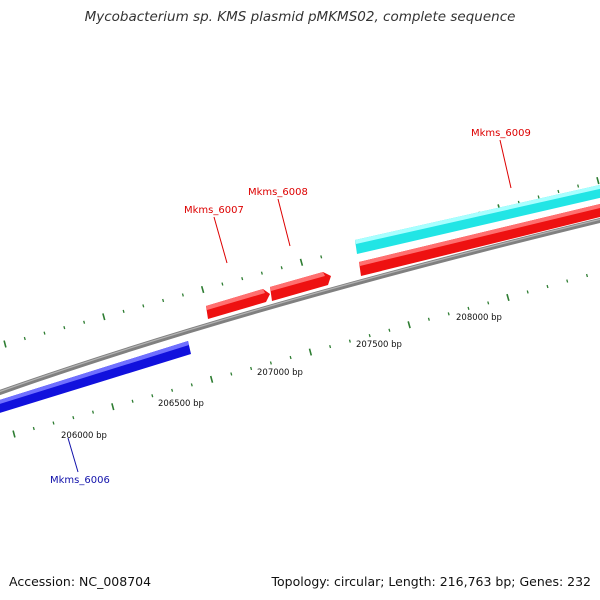 The width and height of the screenshot is (600, 600). Describe the element at coordinates (80, 581) in the screenshot. I see `accession-text: Accession: NC_008704` at that location.